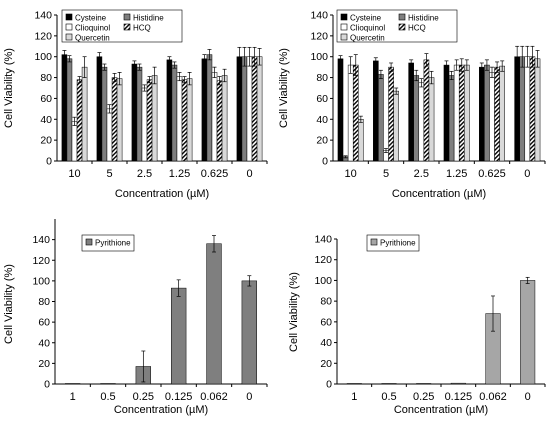  What do you see at coordinates (424, 384) in the screenshot?
I see `bar-pyrithione-0.25` at bounding box center [424, 384].